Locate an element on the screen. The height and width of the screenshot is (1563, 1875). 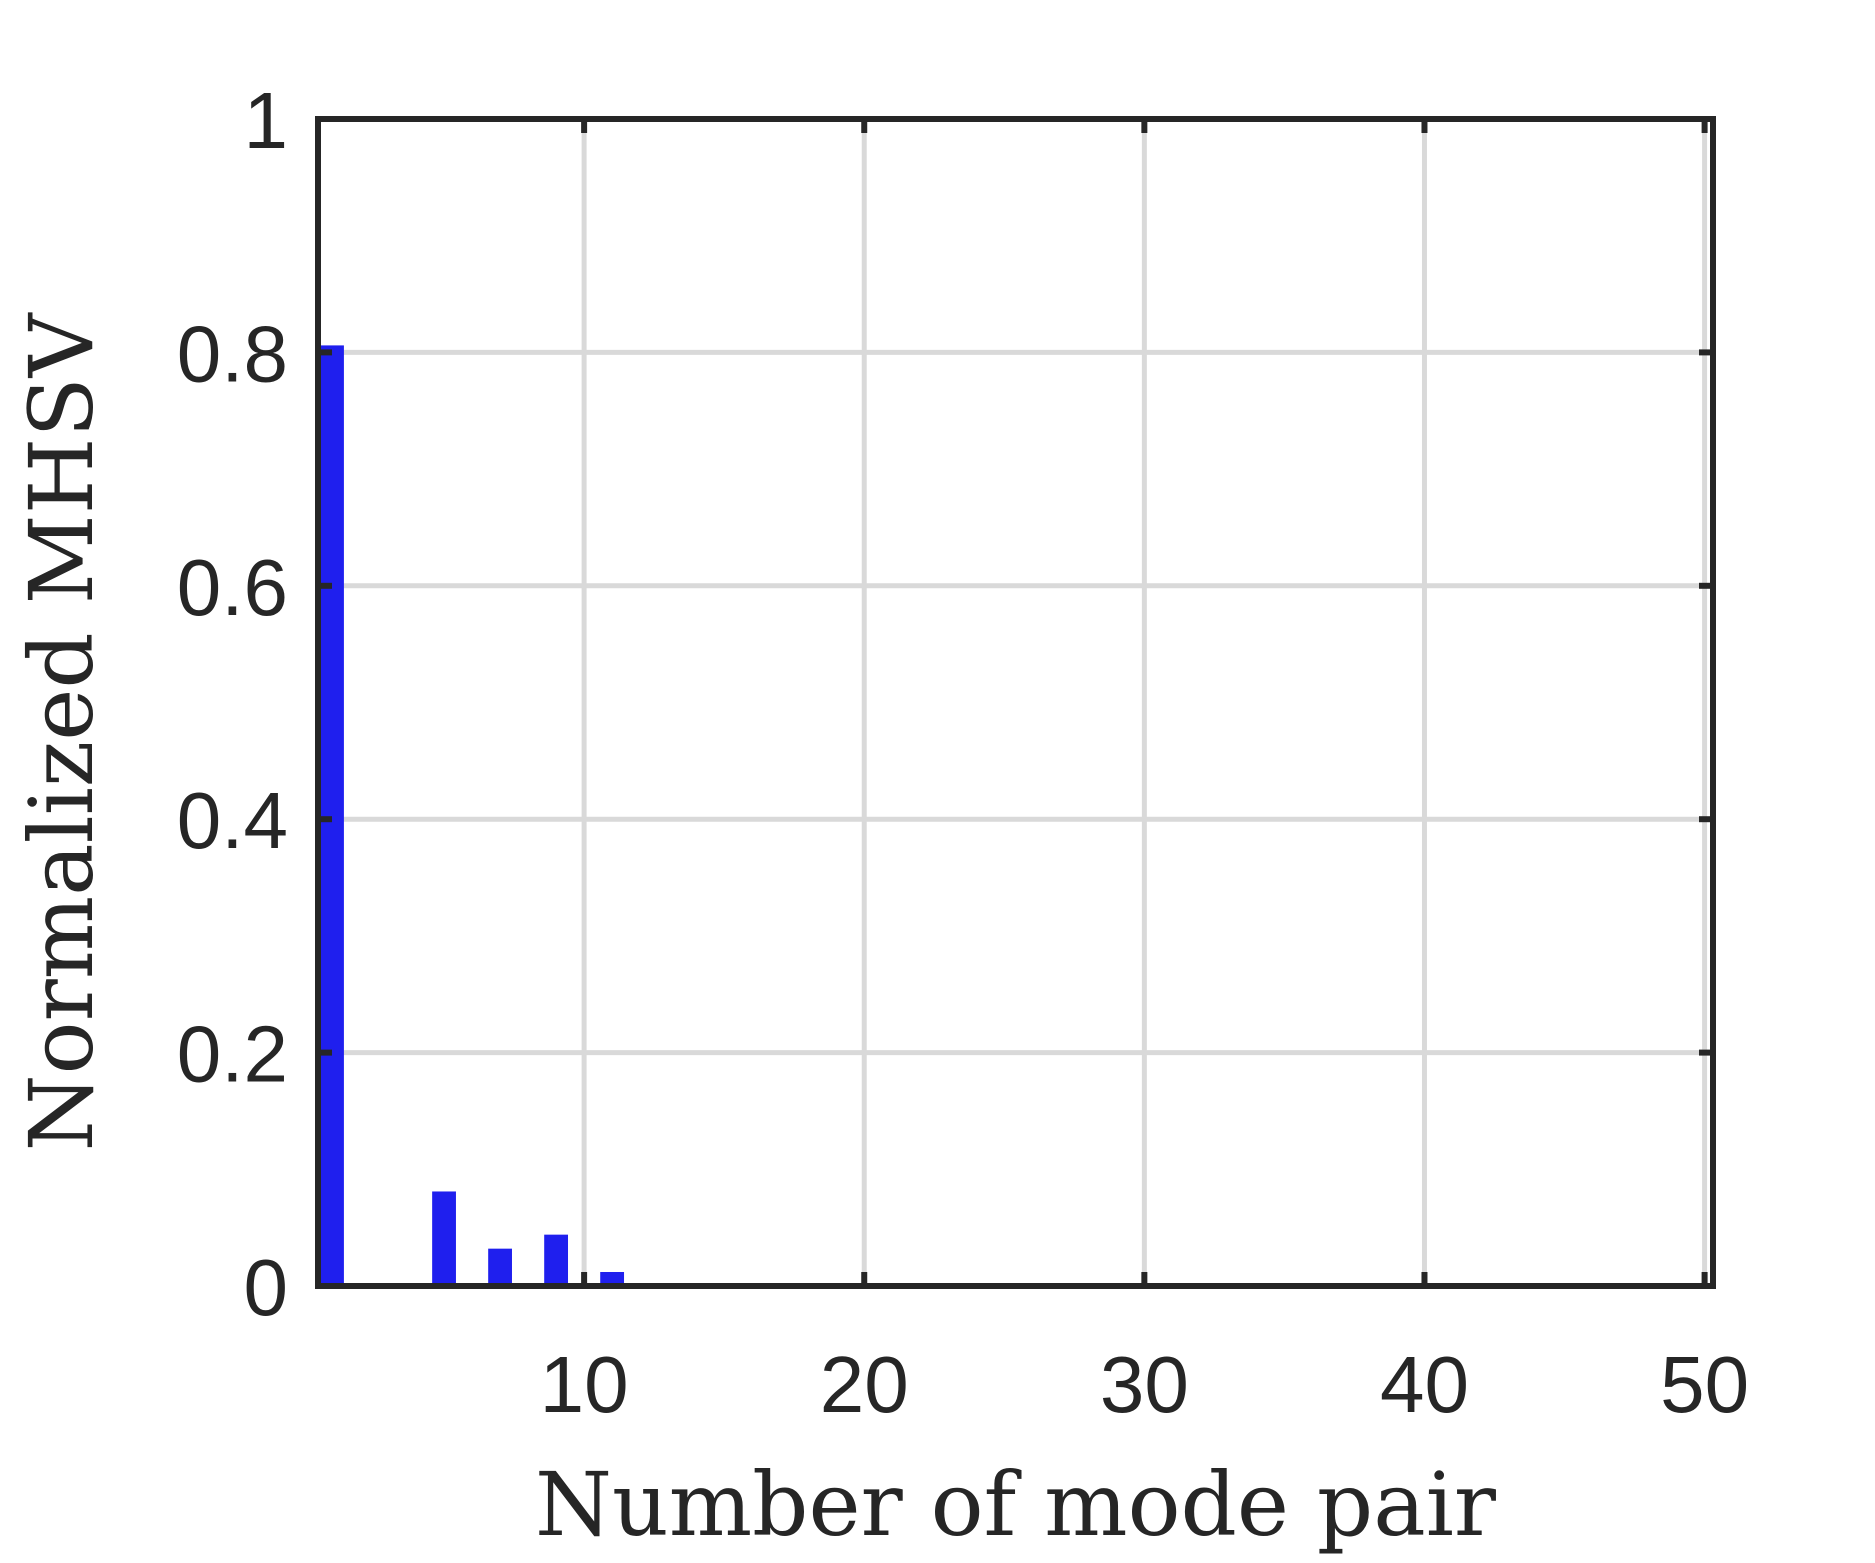
y-tick-label: 0.2 is located at coordinates (232, 1054).